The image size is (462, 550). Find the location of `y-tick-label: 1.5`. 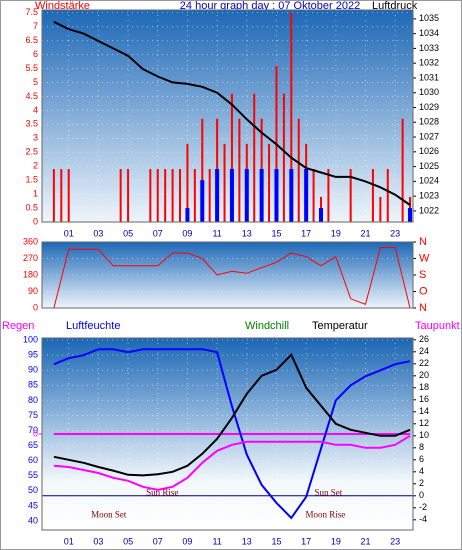

y-tick-label: 1.5 is located at coordinates (31, 180).